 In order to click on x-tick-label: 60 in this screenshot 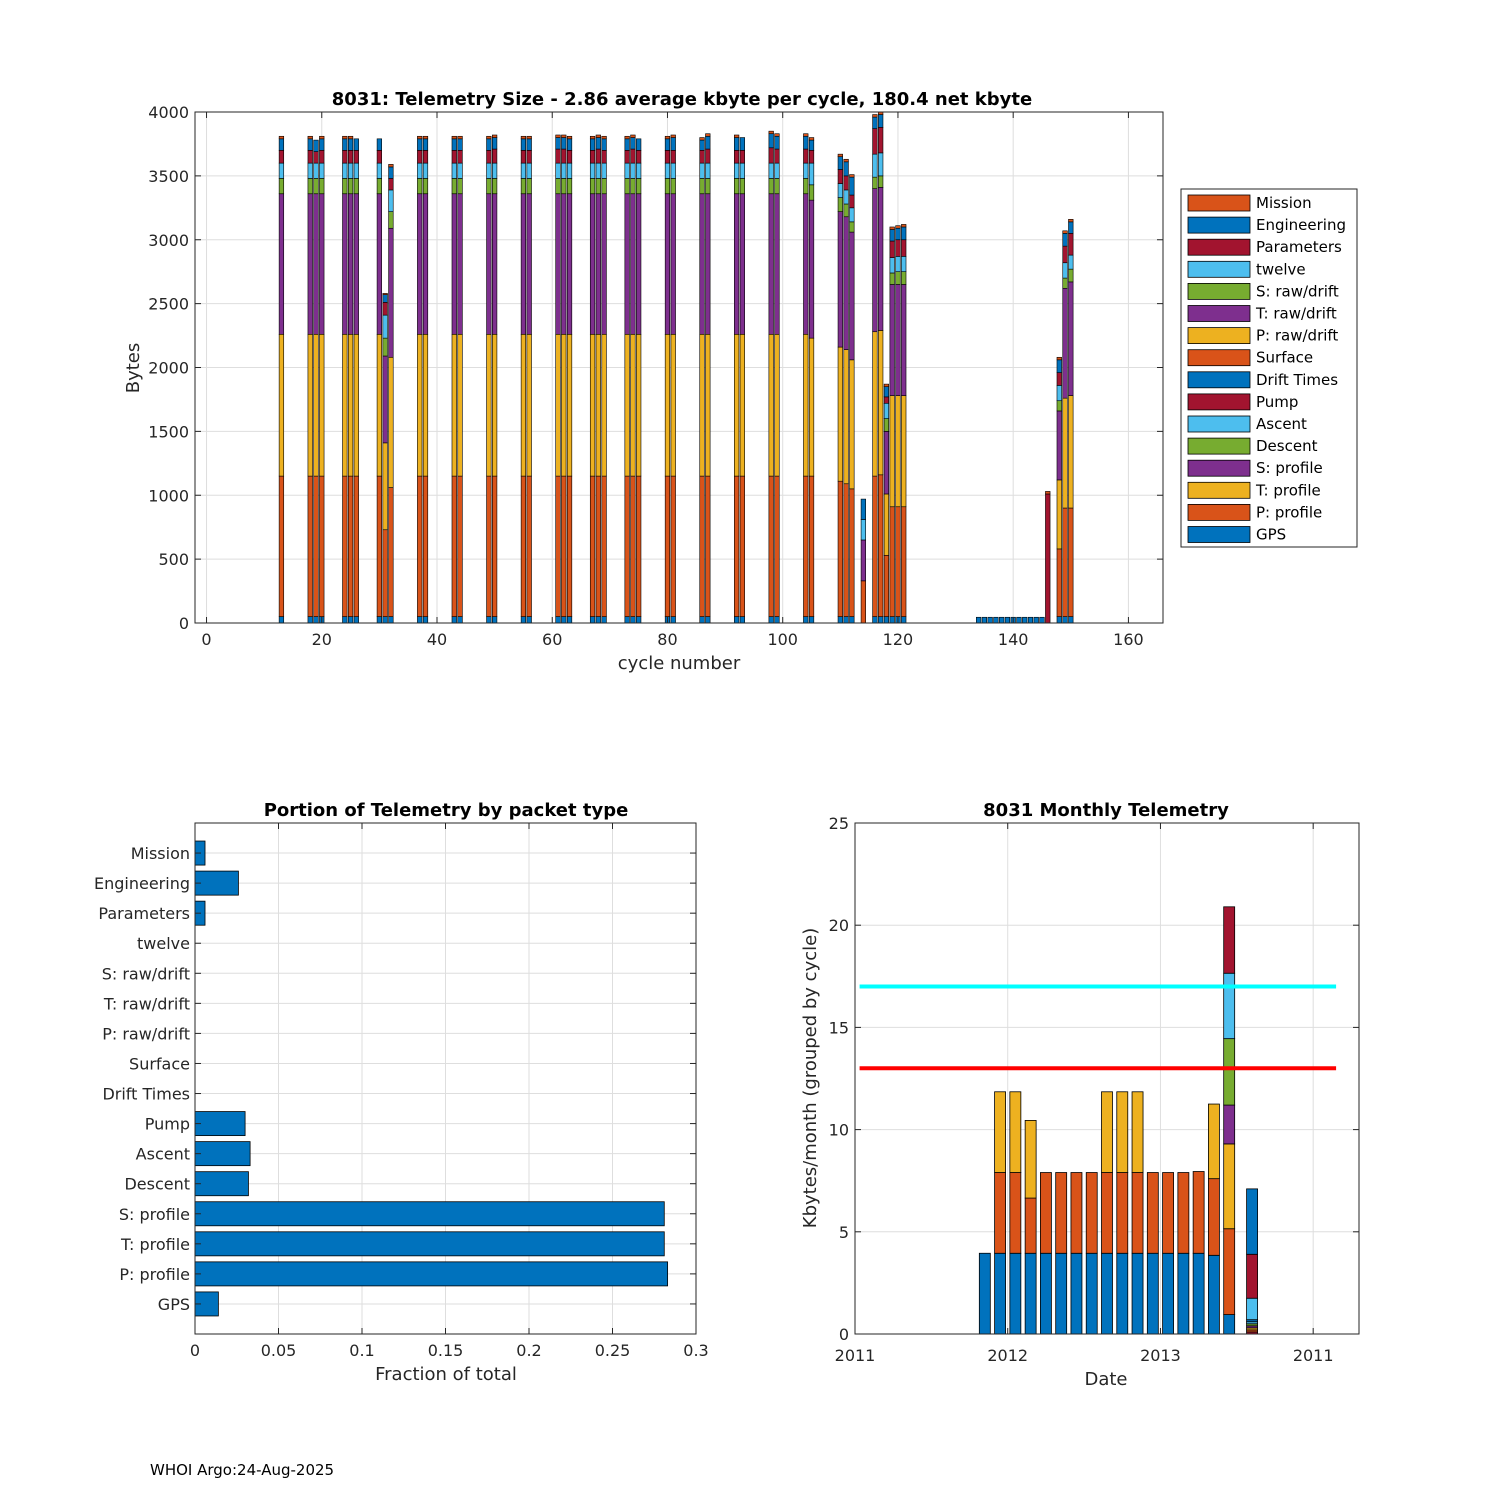, I will do `click(552, 639)`.